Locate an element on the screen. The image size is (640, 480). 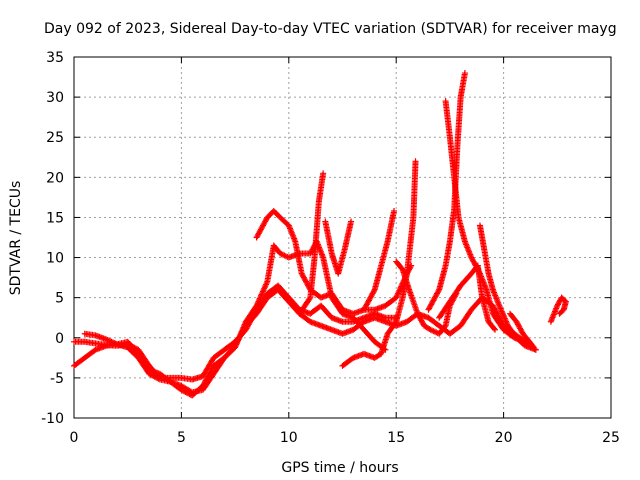
x-axis-label: GPS time / hours is located at coordinates (339, 468).